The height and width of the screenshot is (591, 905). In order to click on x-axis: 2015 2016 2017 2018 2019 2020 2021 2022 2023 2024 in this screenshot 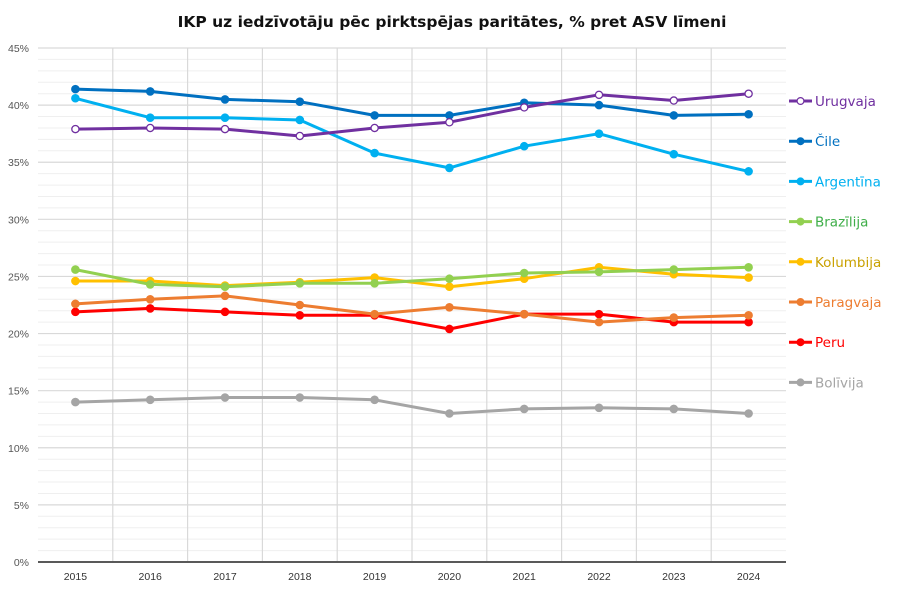, I will do `click(412, 577)`.